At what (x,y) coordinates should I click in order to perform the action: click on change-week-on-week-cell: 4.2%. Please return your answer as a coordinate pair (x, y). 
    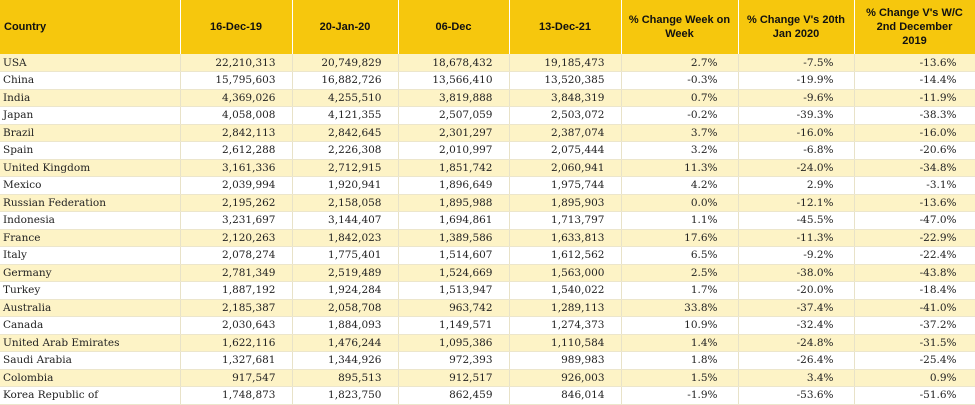
    Looking at the image, I should click on (680, 185).